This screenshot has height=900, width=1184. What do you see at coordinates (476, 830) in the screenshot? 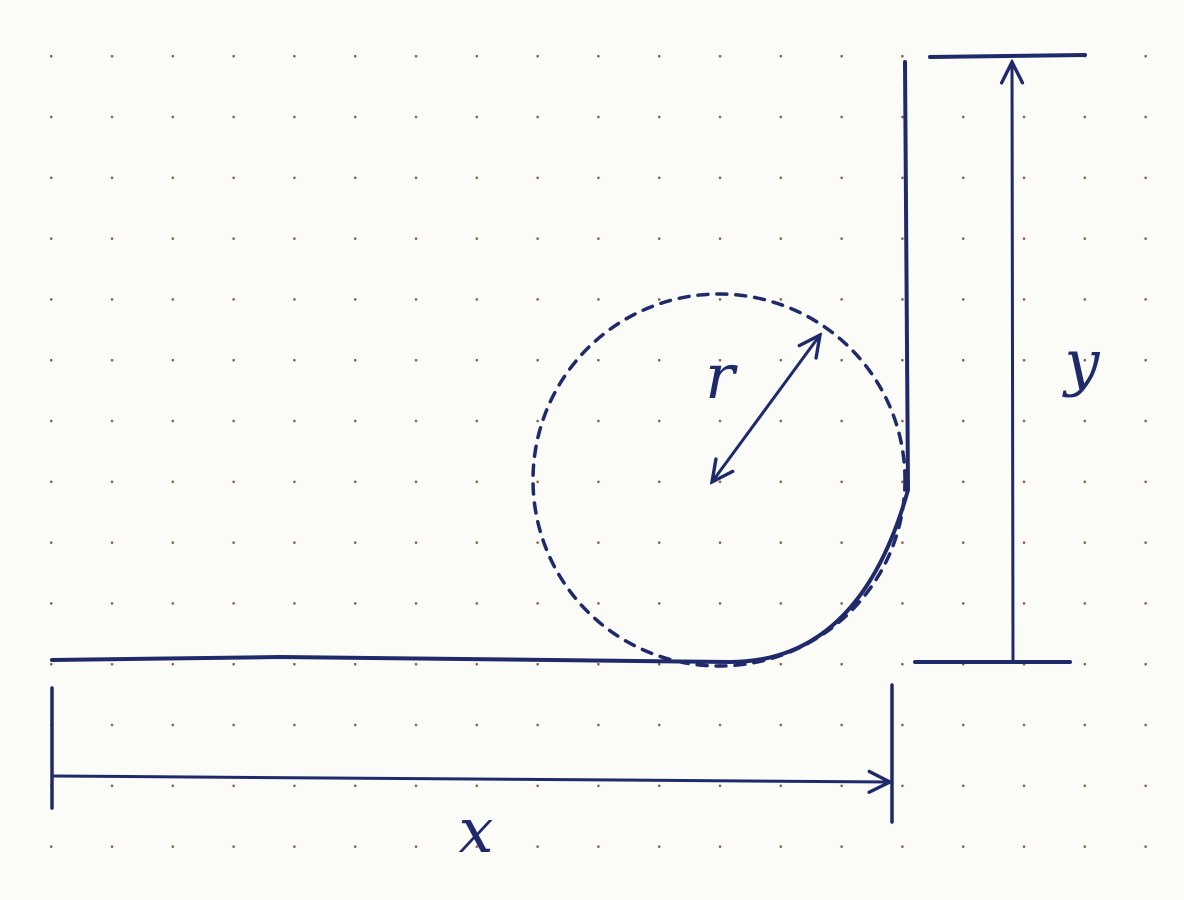
I see `x-label: x` at bounding box center [476, 830].